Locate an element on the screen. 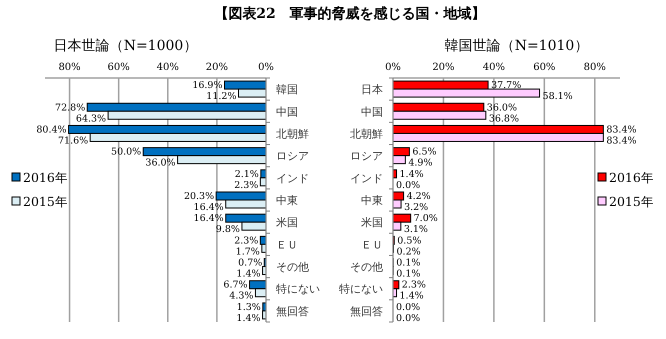 This screenshot has height=339, width=666. data-label: 3.2% is located at coordinates (416, 207).